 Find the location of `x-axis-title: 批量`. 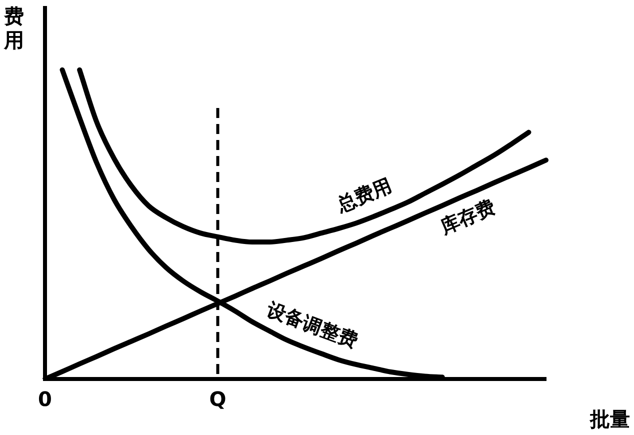

x-axis-title: 批量 is located at coordinates (610, 419).